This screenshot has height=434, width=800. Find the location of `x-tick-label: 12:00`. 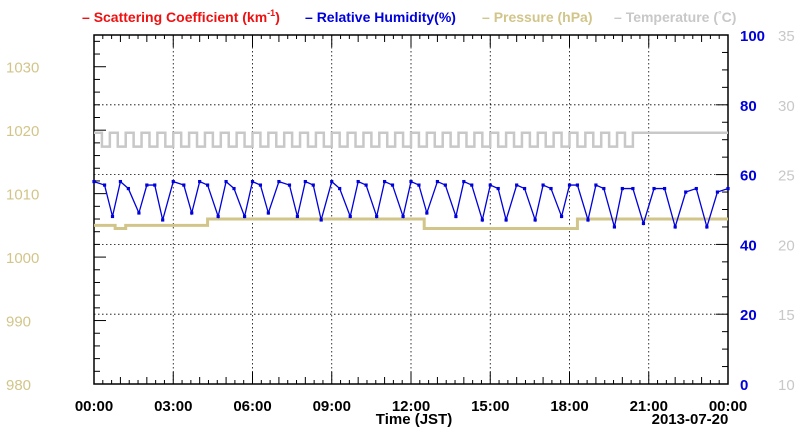

x-tick-label: 12:00 is located at coordinates (411, 406).